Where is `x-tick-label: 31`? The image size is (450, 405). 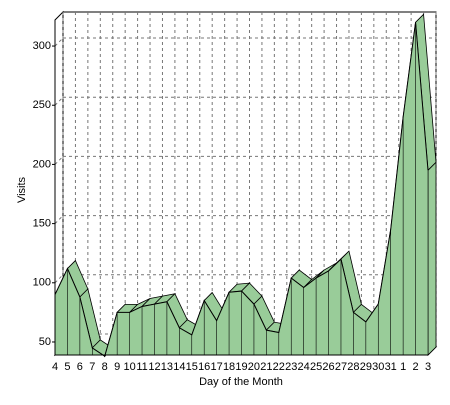
x-tick-label: 31 is located at coordinates (391, 367).